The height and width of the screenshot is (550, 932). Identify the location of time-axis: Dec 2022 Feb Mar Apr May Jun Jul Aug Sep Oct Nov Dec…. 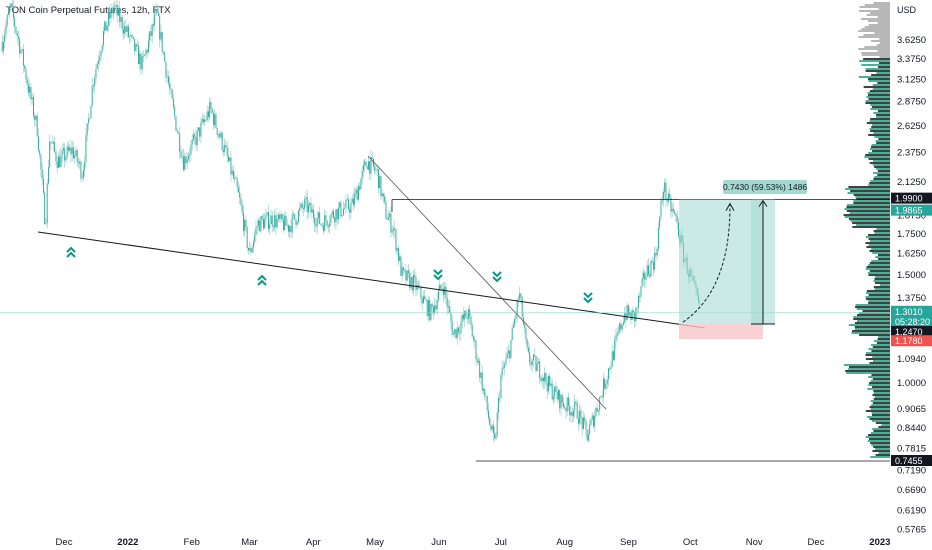
(473, 542).